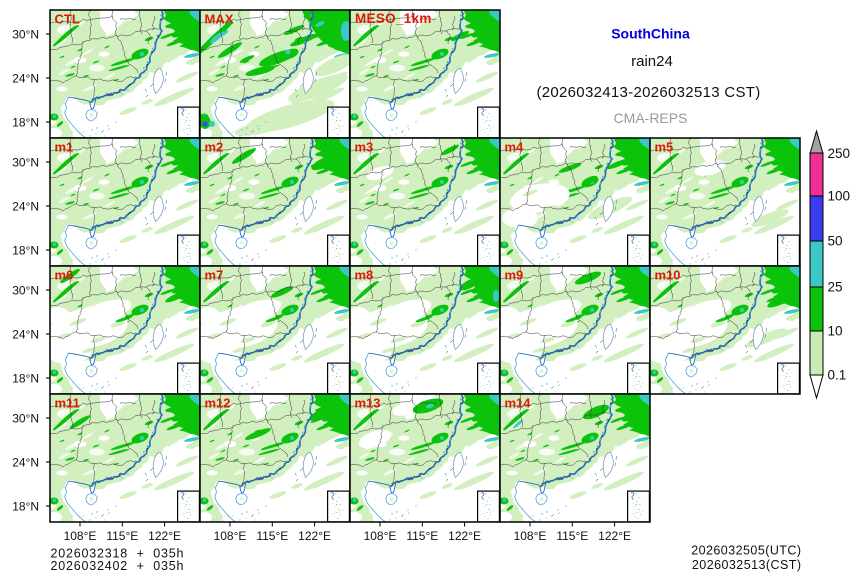 The image size is (860, 583). What do you see at coordinates (515, 147) in the screenshot?
I see `svg-text: m4` at bounding box center [515, 147].